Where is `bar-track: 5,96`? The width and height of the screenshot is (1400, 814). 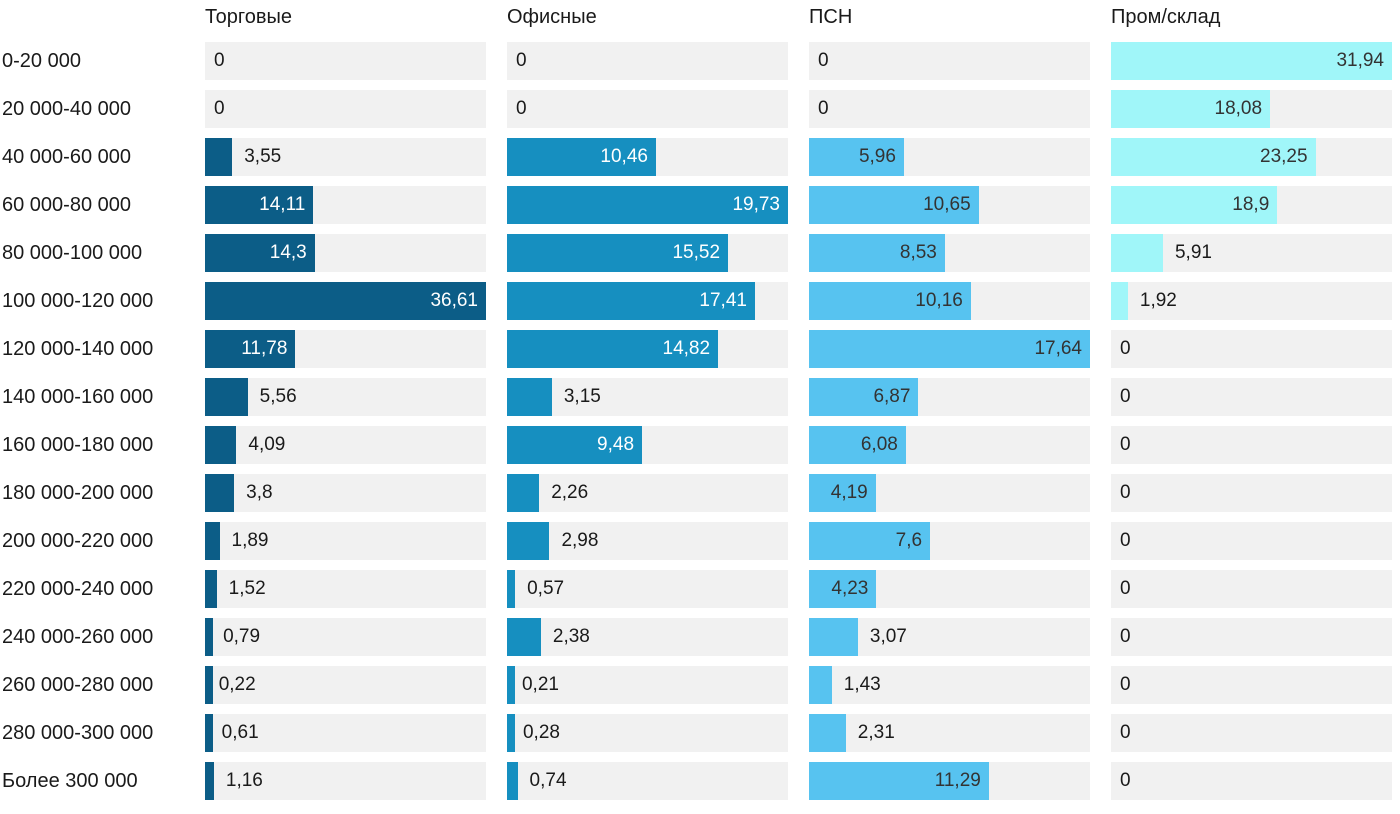 bar-track: 5,96 is located at coordinates (949, 157).